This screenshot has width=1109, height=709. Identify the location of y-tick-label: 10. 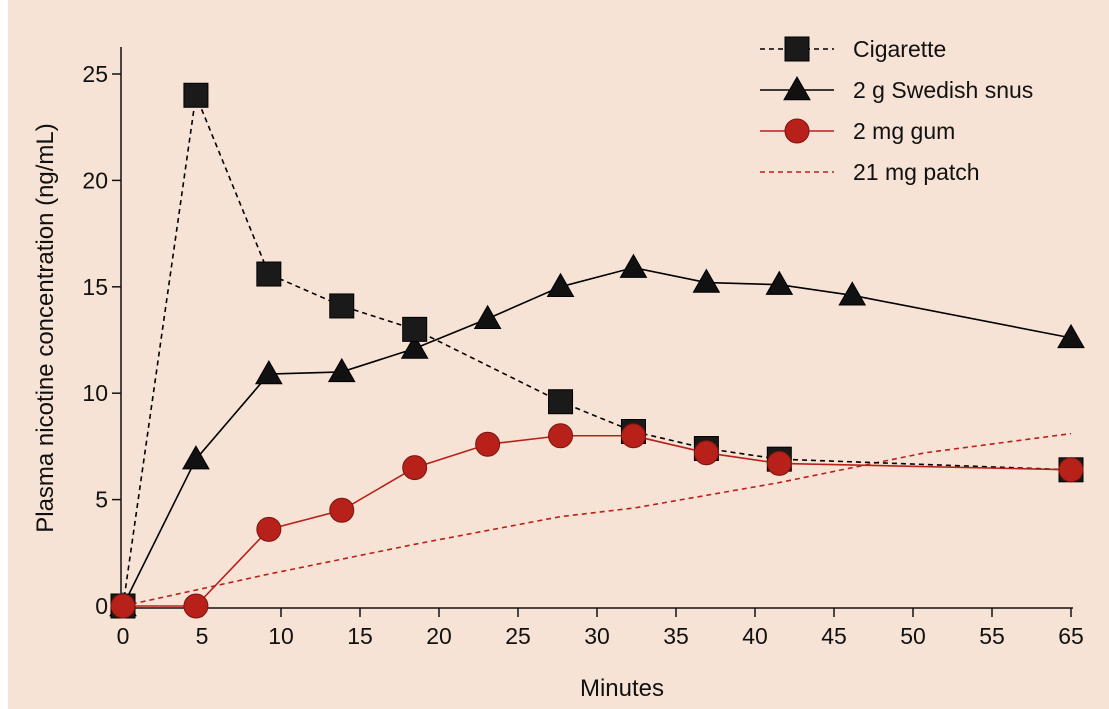
(95, 393).